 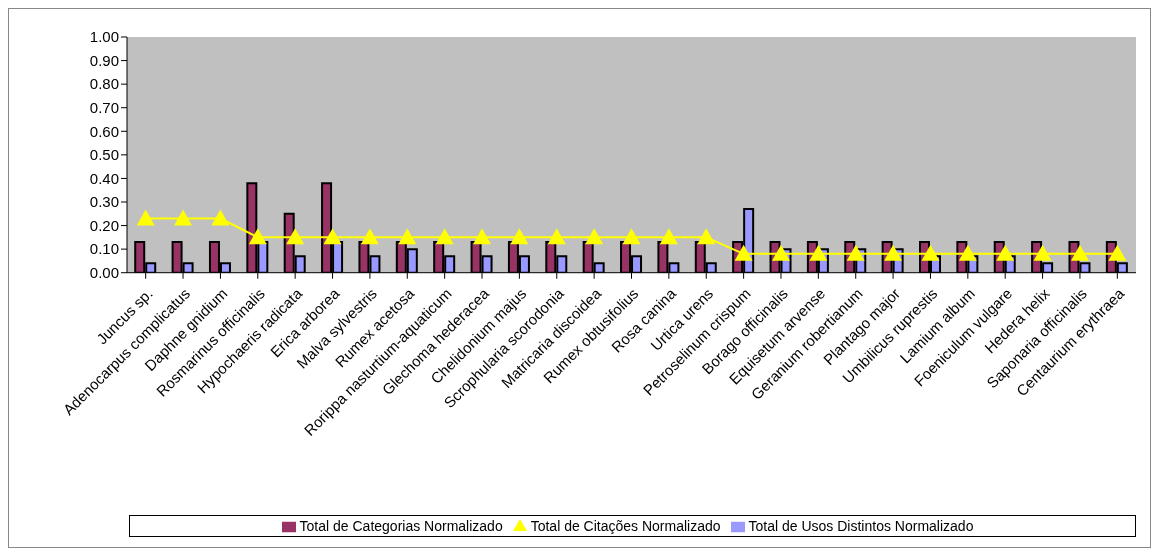 What do you see at coordinates (104, 155) in the screenshot?
I see `y-tick-label: 0.50` at bounding box center [104, 155].